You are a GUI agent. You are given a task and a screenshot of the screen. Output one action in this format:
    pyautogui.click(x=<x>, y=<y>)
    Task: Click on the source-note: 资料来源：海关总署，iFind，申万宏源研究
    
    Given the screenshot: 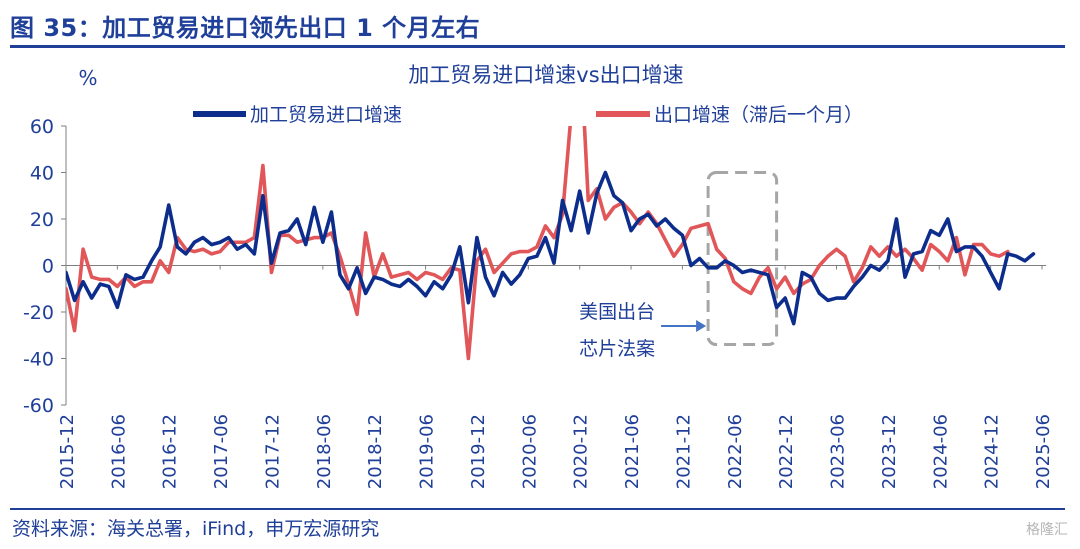 What is the action you would take?
    pyautogui.click(x=196, y=529)
    